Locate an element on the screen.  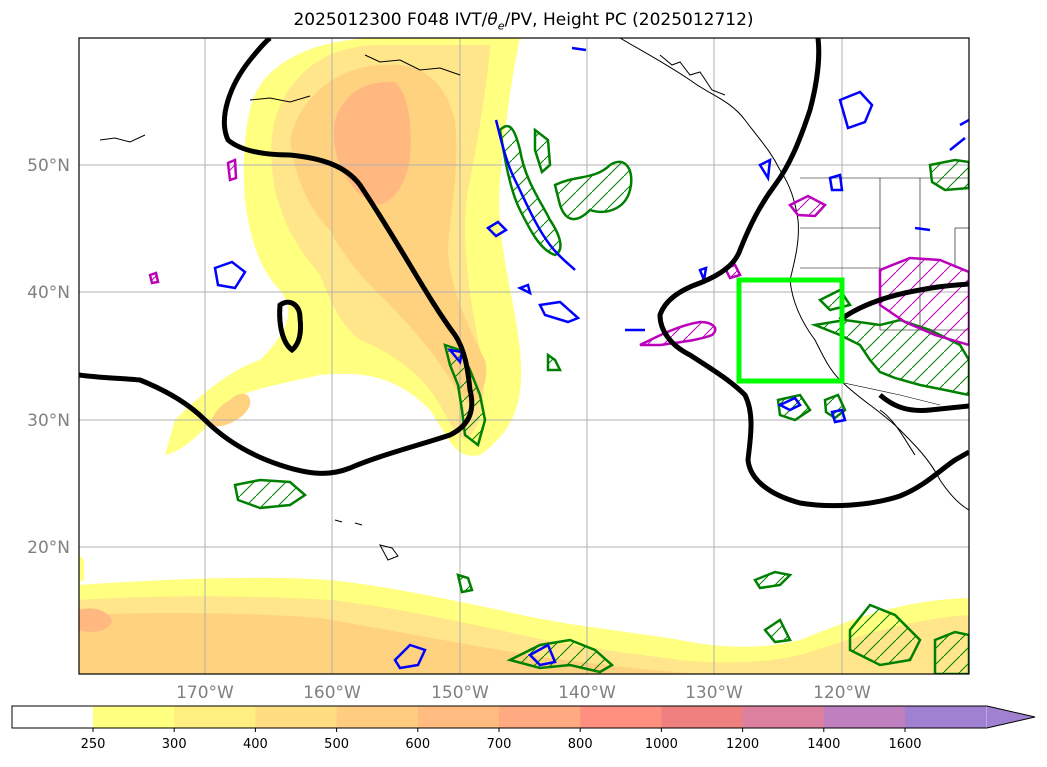
lon-label-120w: 120°W is located at coordinates (842, 693).